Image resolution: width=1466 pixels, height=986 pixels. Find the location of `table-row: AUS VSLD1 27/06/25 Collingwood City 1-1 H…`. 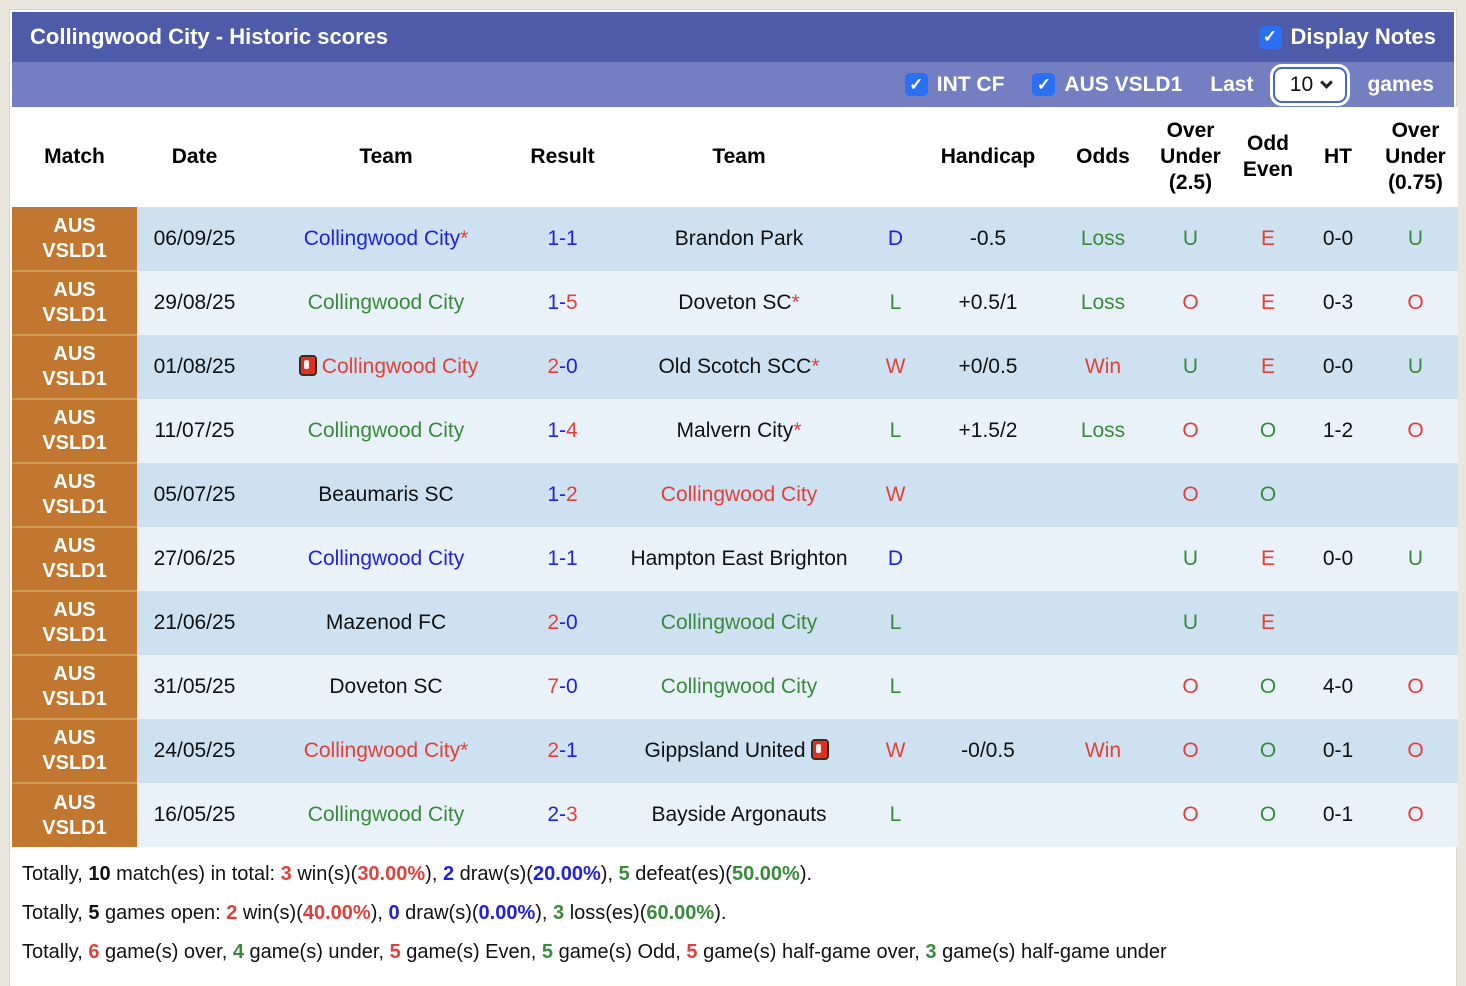

table-row: AUS VSLD1 27/06/25 Collingwood City 1-1 H… is located at coordinates (735, 559).